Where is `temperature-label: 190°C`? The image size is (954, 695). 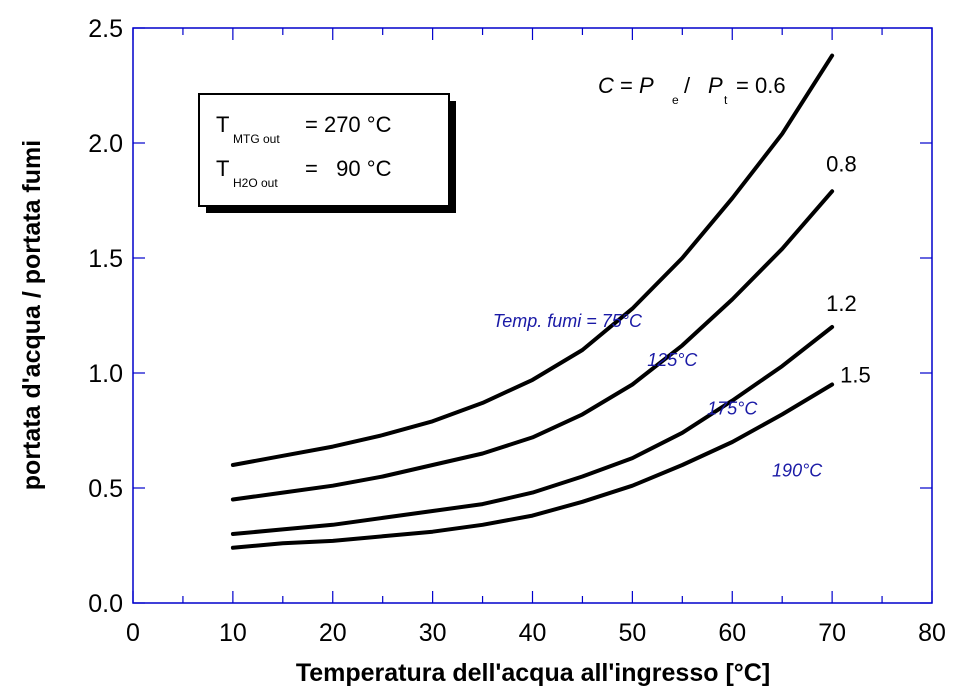
temperature-label: 190°C is located at coordinates (797, 471).